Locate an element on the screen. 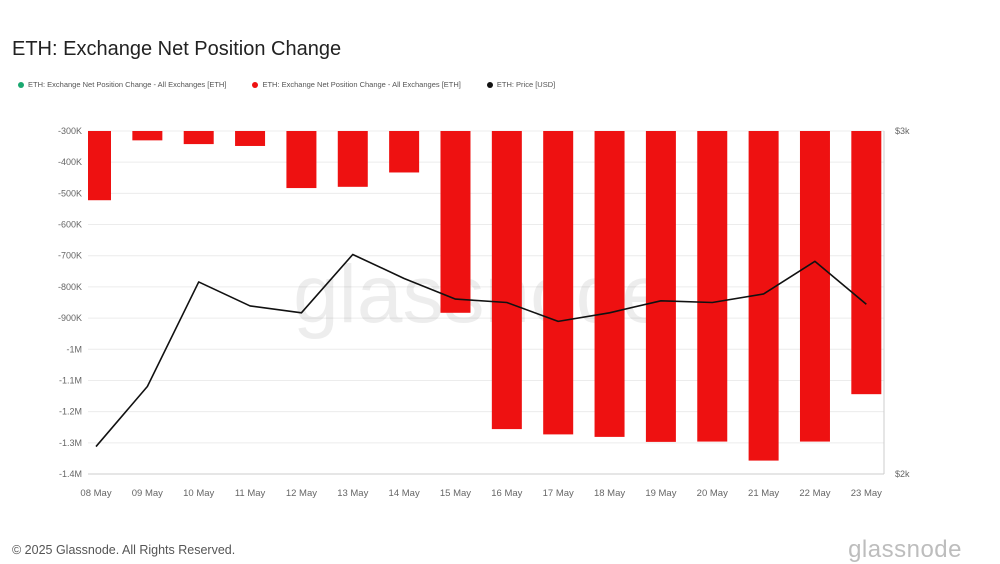  x-tick-label: 14 May is located at coordinates (404, 493).